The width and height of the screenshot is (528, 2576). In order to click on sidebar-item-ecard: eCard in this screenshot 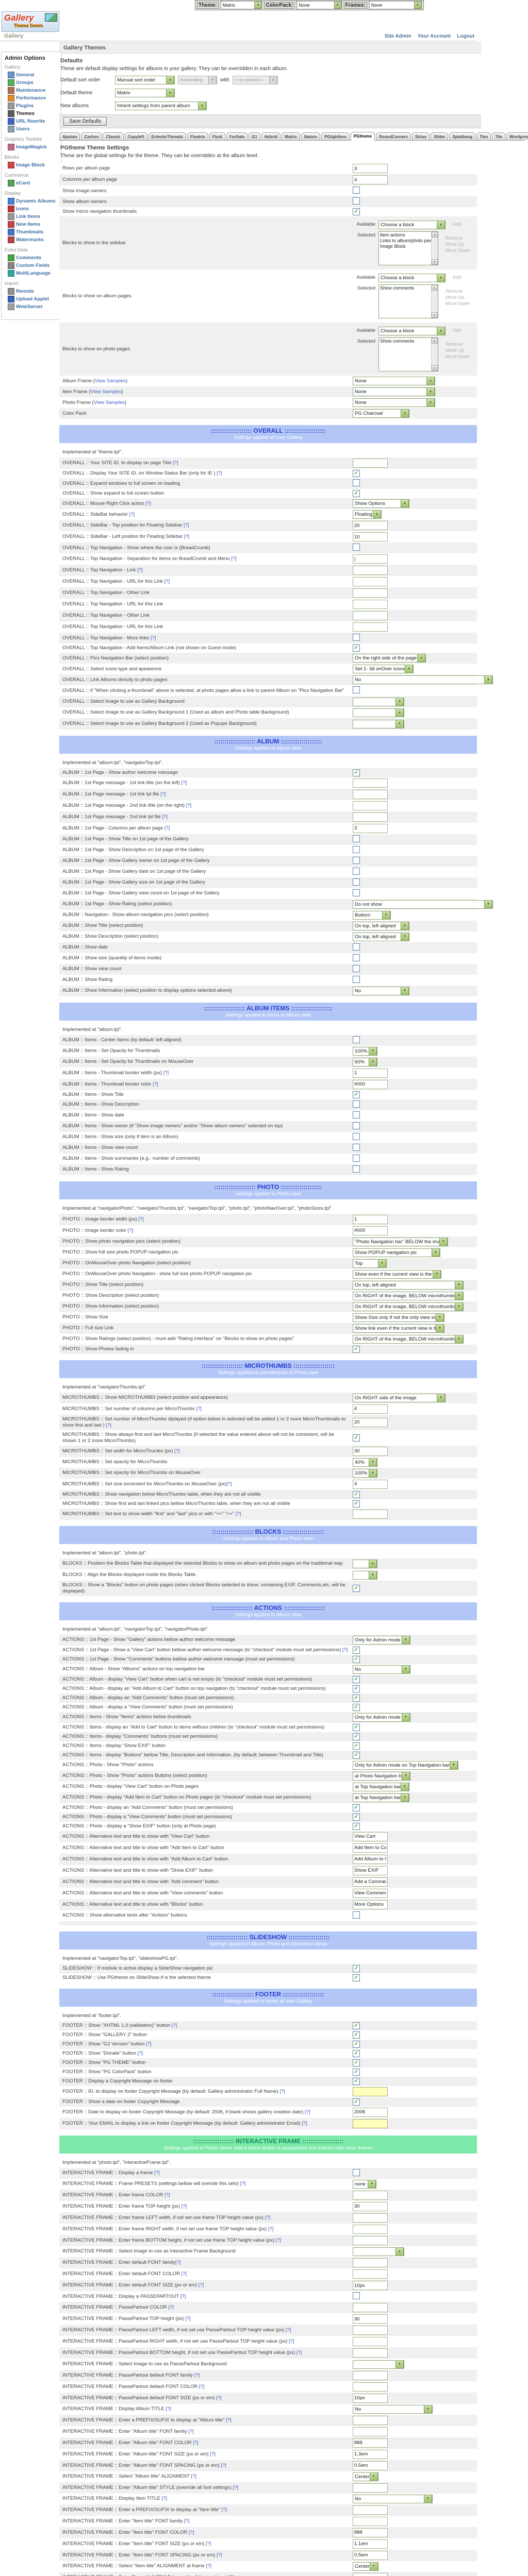, I will do `click(32, 183)`.